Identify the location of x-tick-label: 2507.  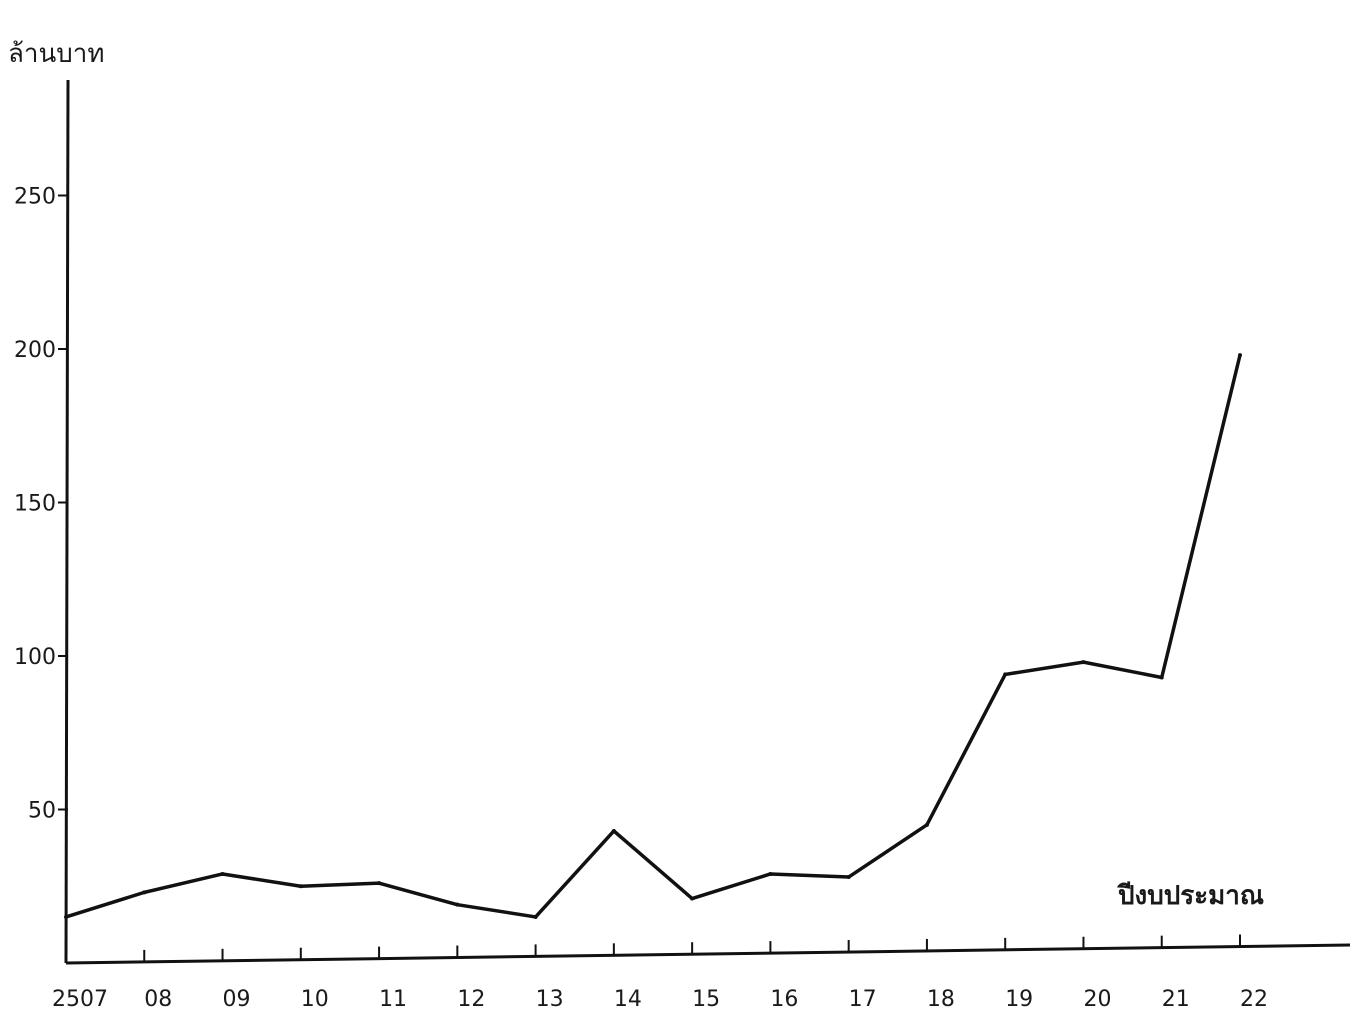
(80, 999).